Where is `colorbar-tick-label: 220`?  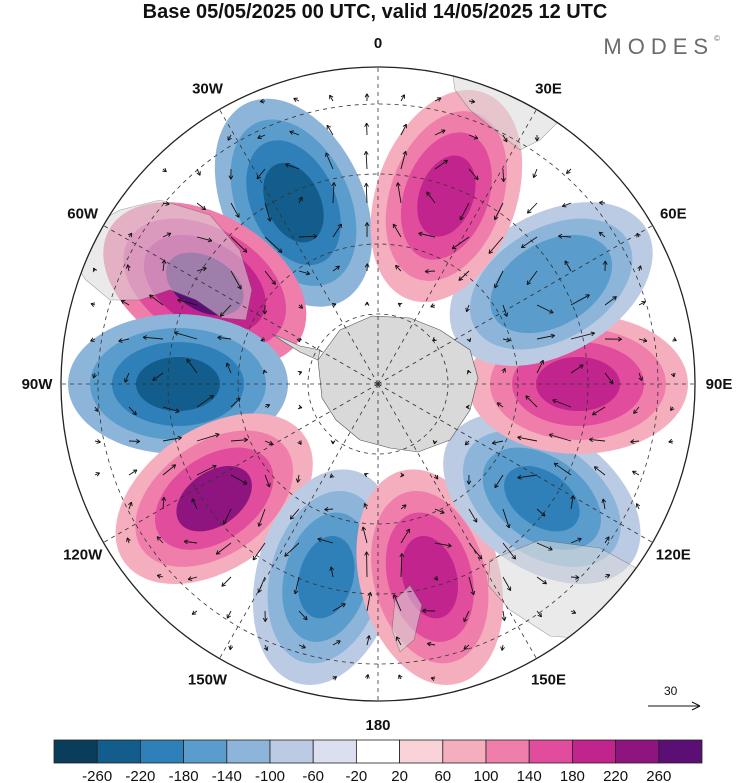
colorbar-tick-label: 220 is located at coordinates (615, 775).